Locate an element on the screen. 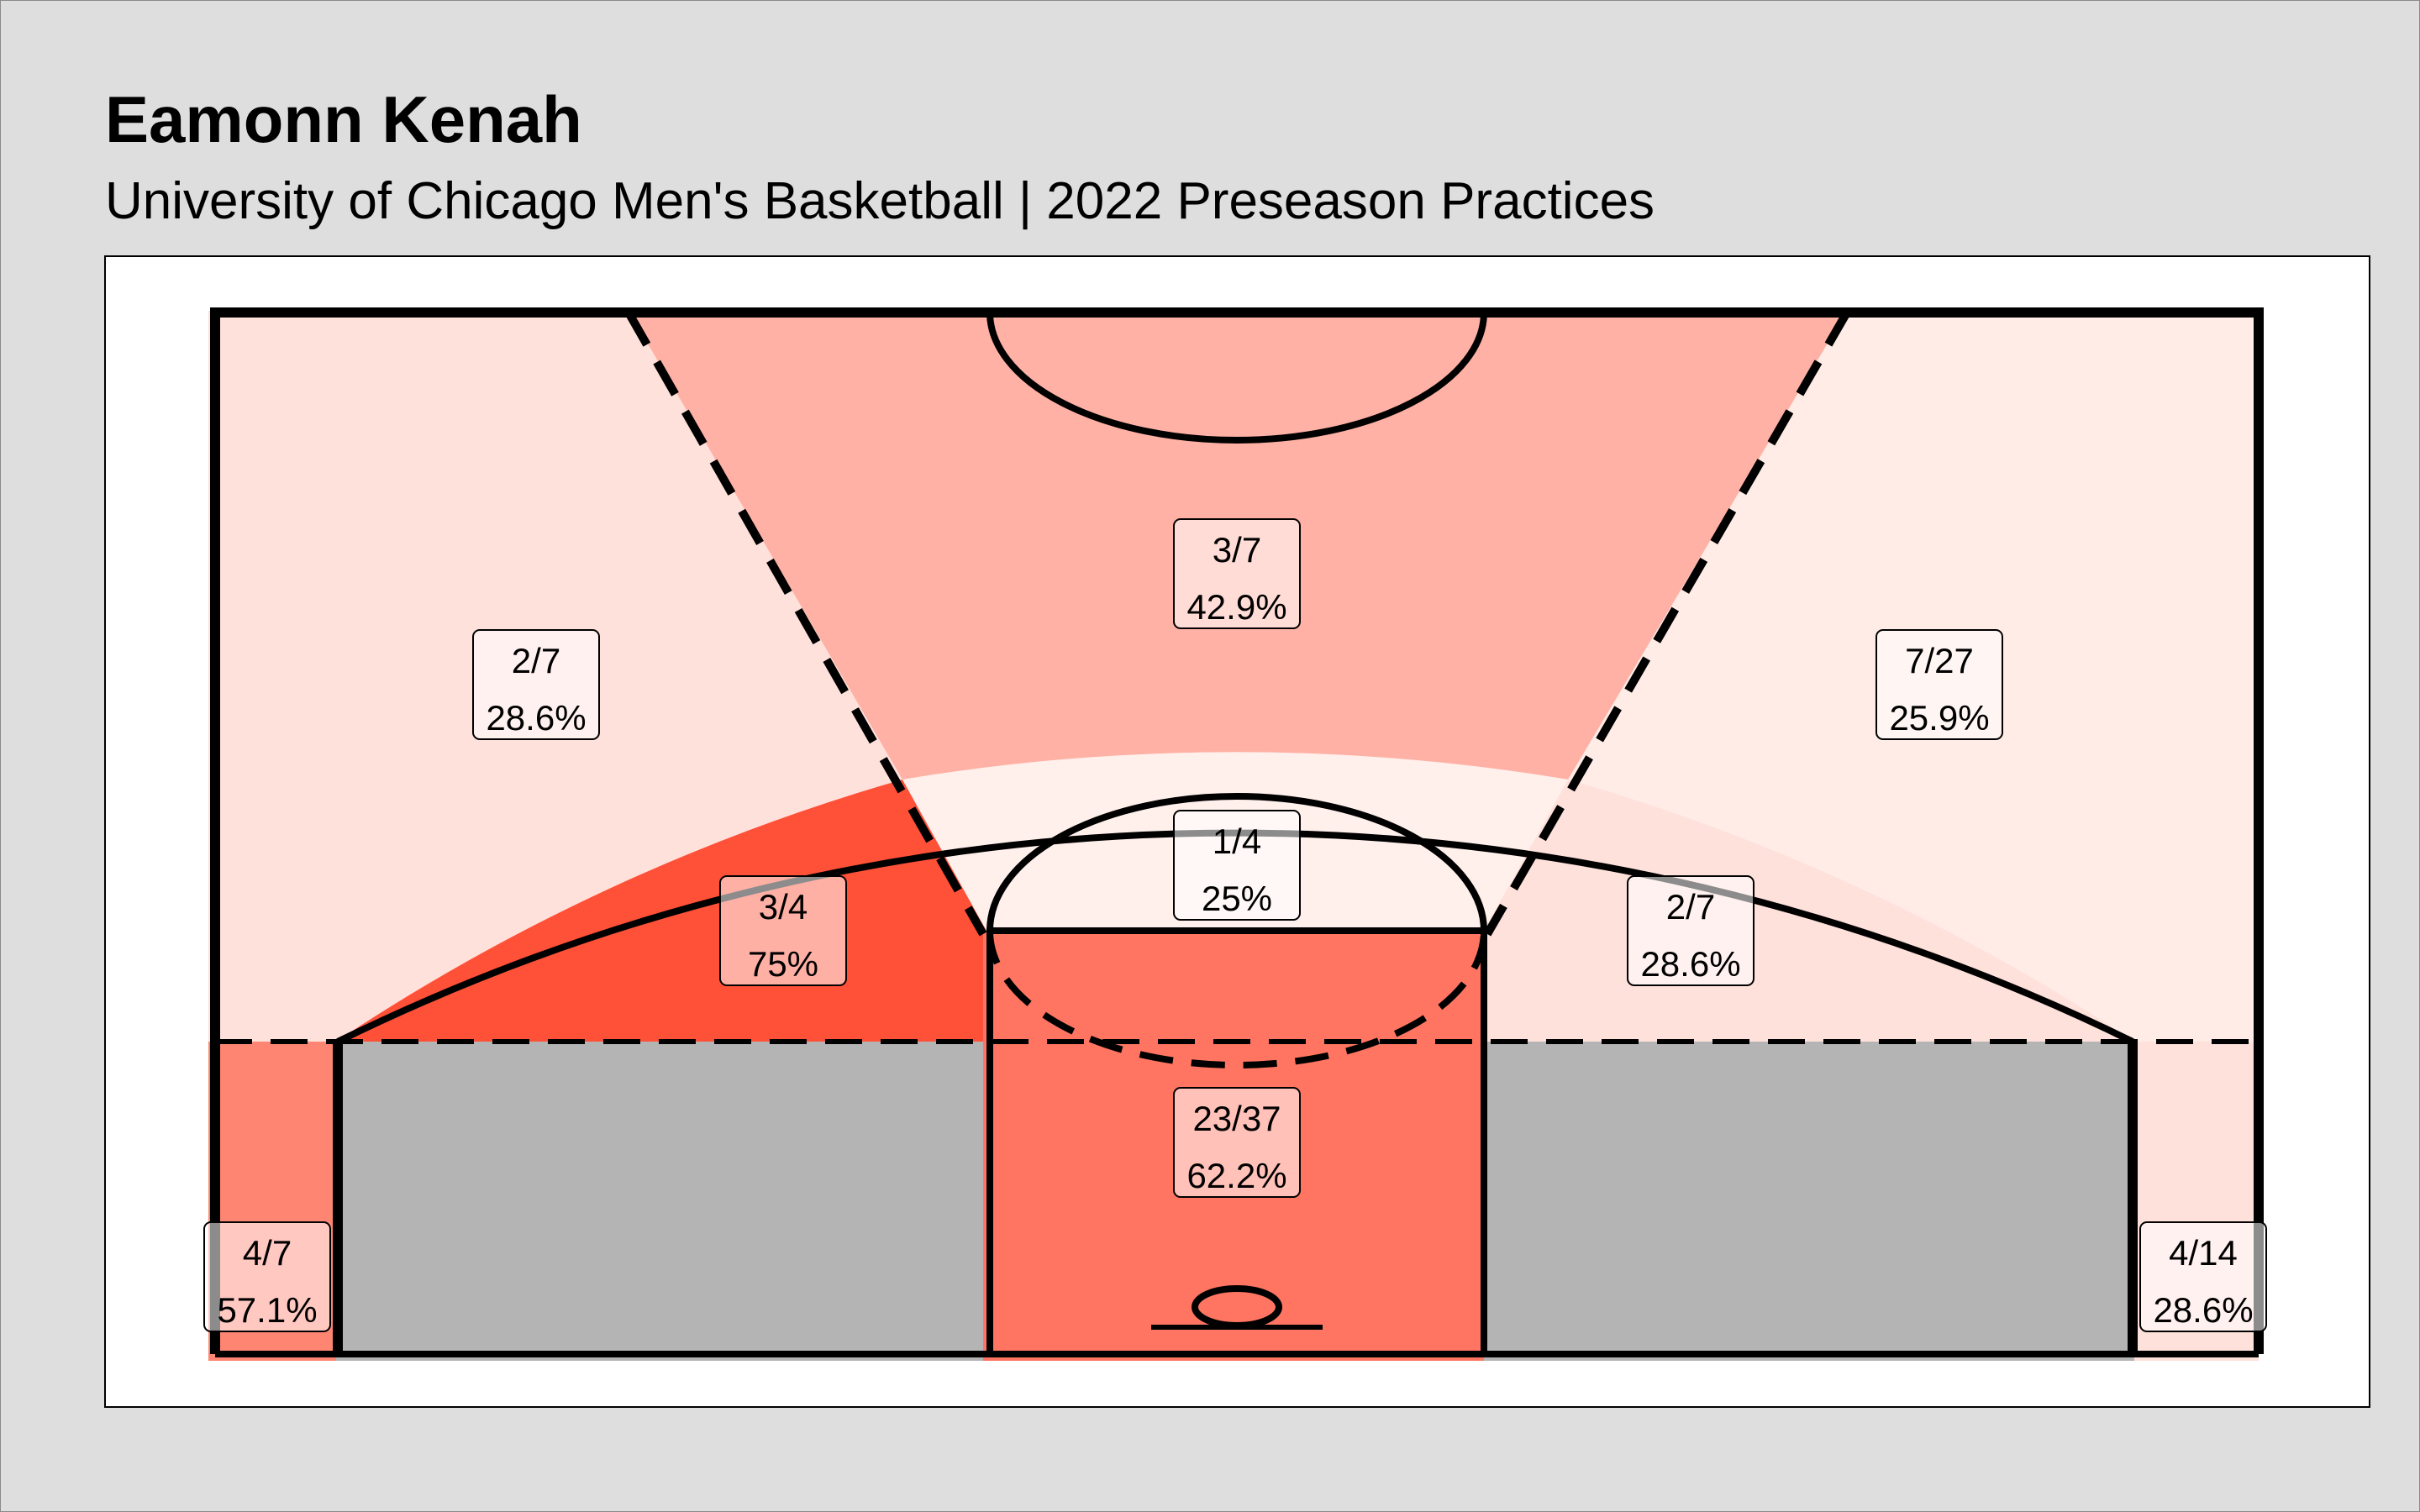  zone-label-right-midrange: 2/7 28.6% is located at coordinates (1690, 930).